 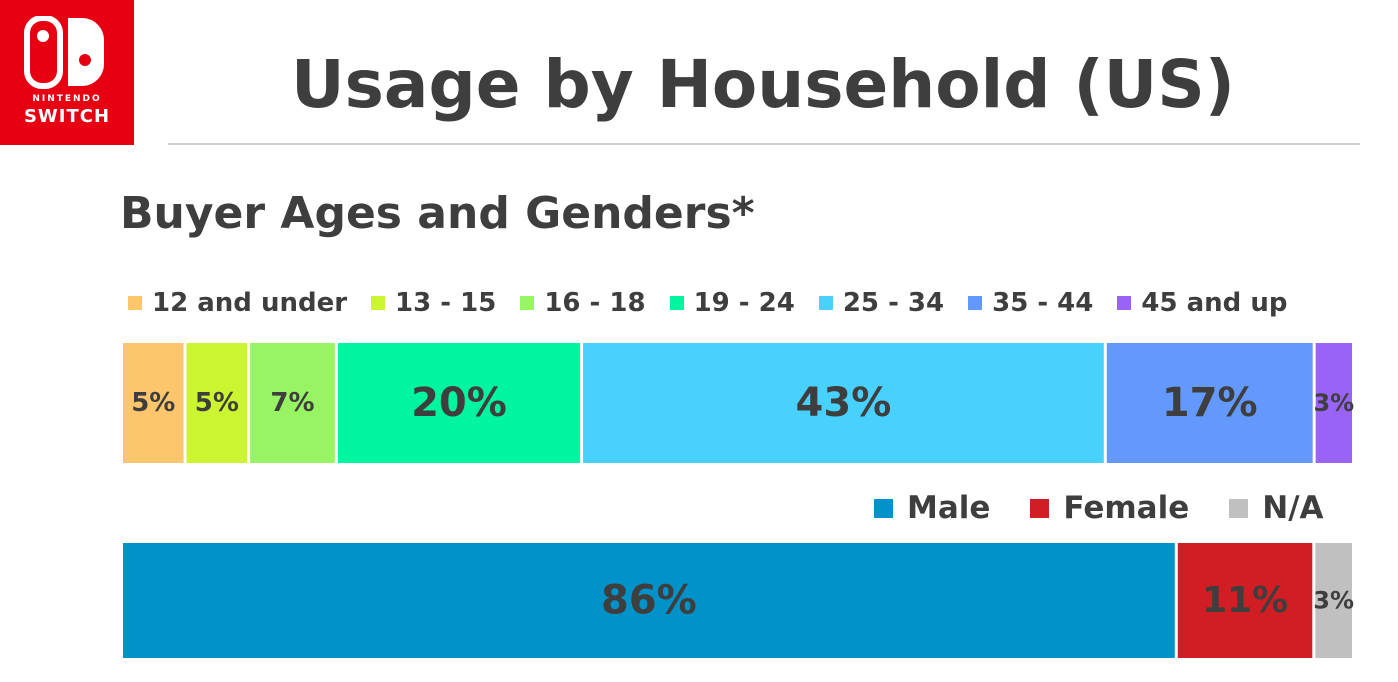 I want to click on age-legend-label-35-44: 35 - 44, so click(x=1043, y=303).